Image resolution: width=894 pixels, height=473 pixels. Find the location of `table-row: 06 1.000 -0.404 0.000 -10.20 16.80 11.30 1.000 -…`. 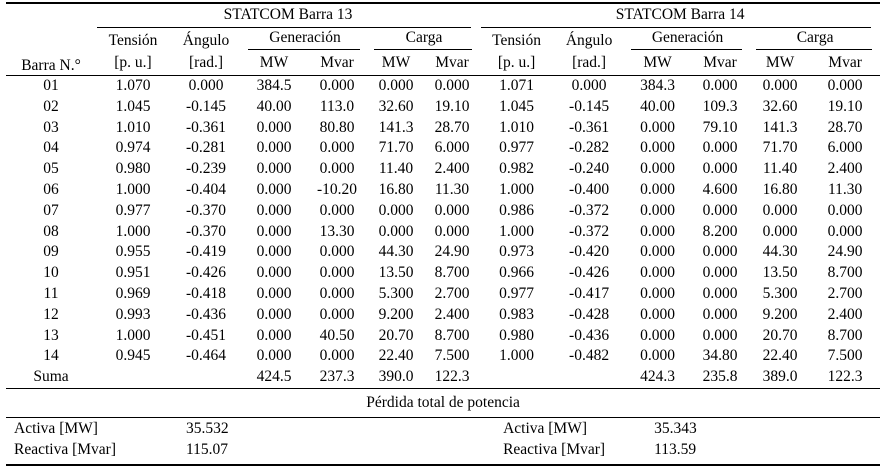

table-row: 06 1.000 -0.404 0.000 -10.20 16.80 11.30 1.000 -… is located at coordinates (443, 190).